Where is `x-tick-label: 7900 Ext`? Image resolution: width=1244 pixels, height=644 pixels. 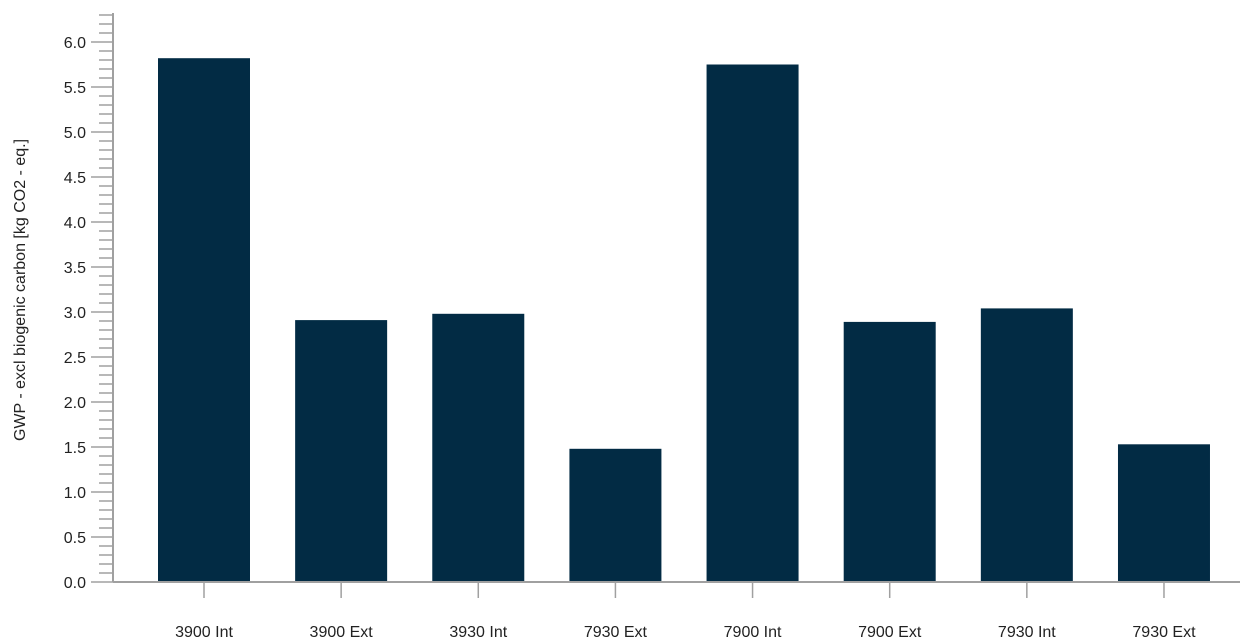 x-tick-label: 7900 Ext is located at coordinates (890, 632).